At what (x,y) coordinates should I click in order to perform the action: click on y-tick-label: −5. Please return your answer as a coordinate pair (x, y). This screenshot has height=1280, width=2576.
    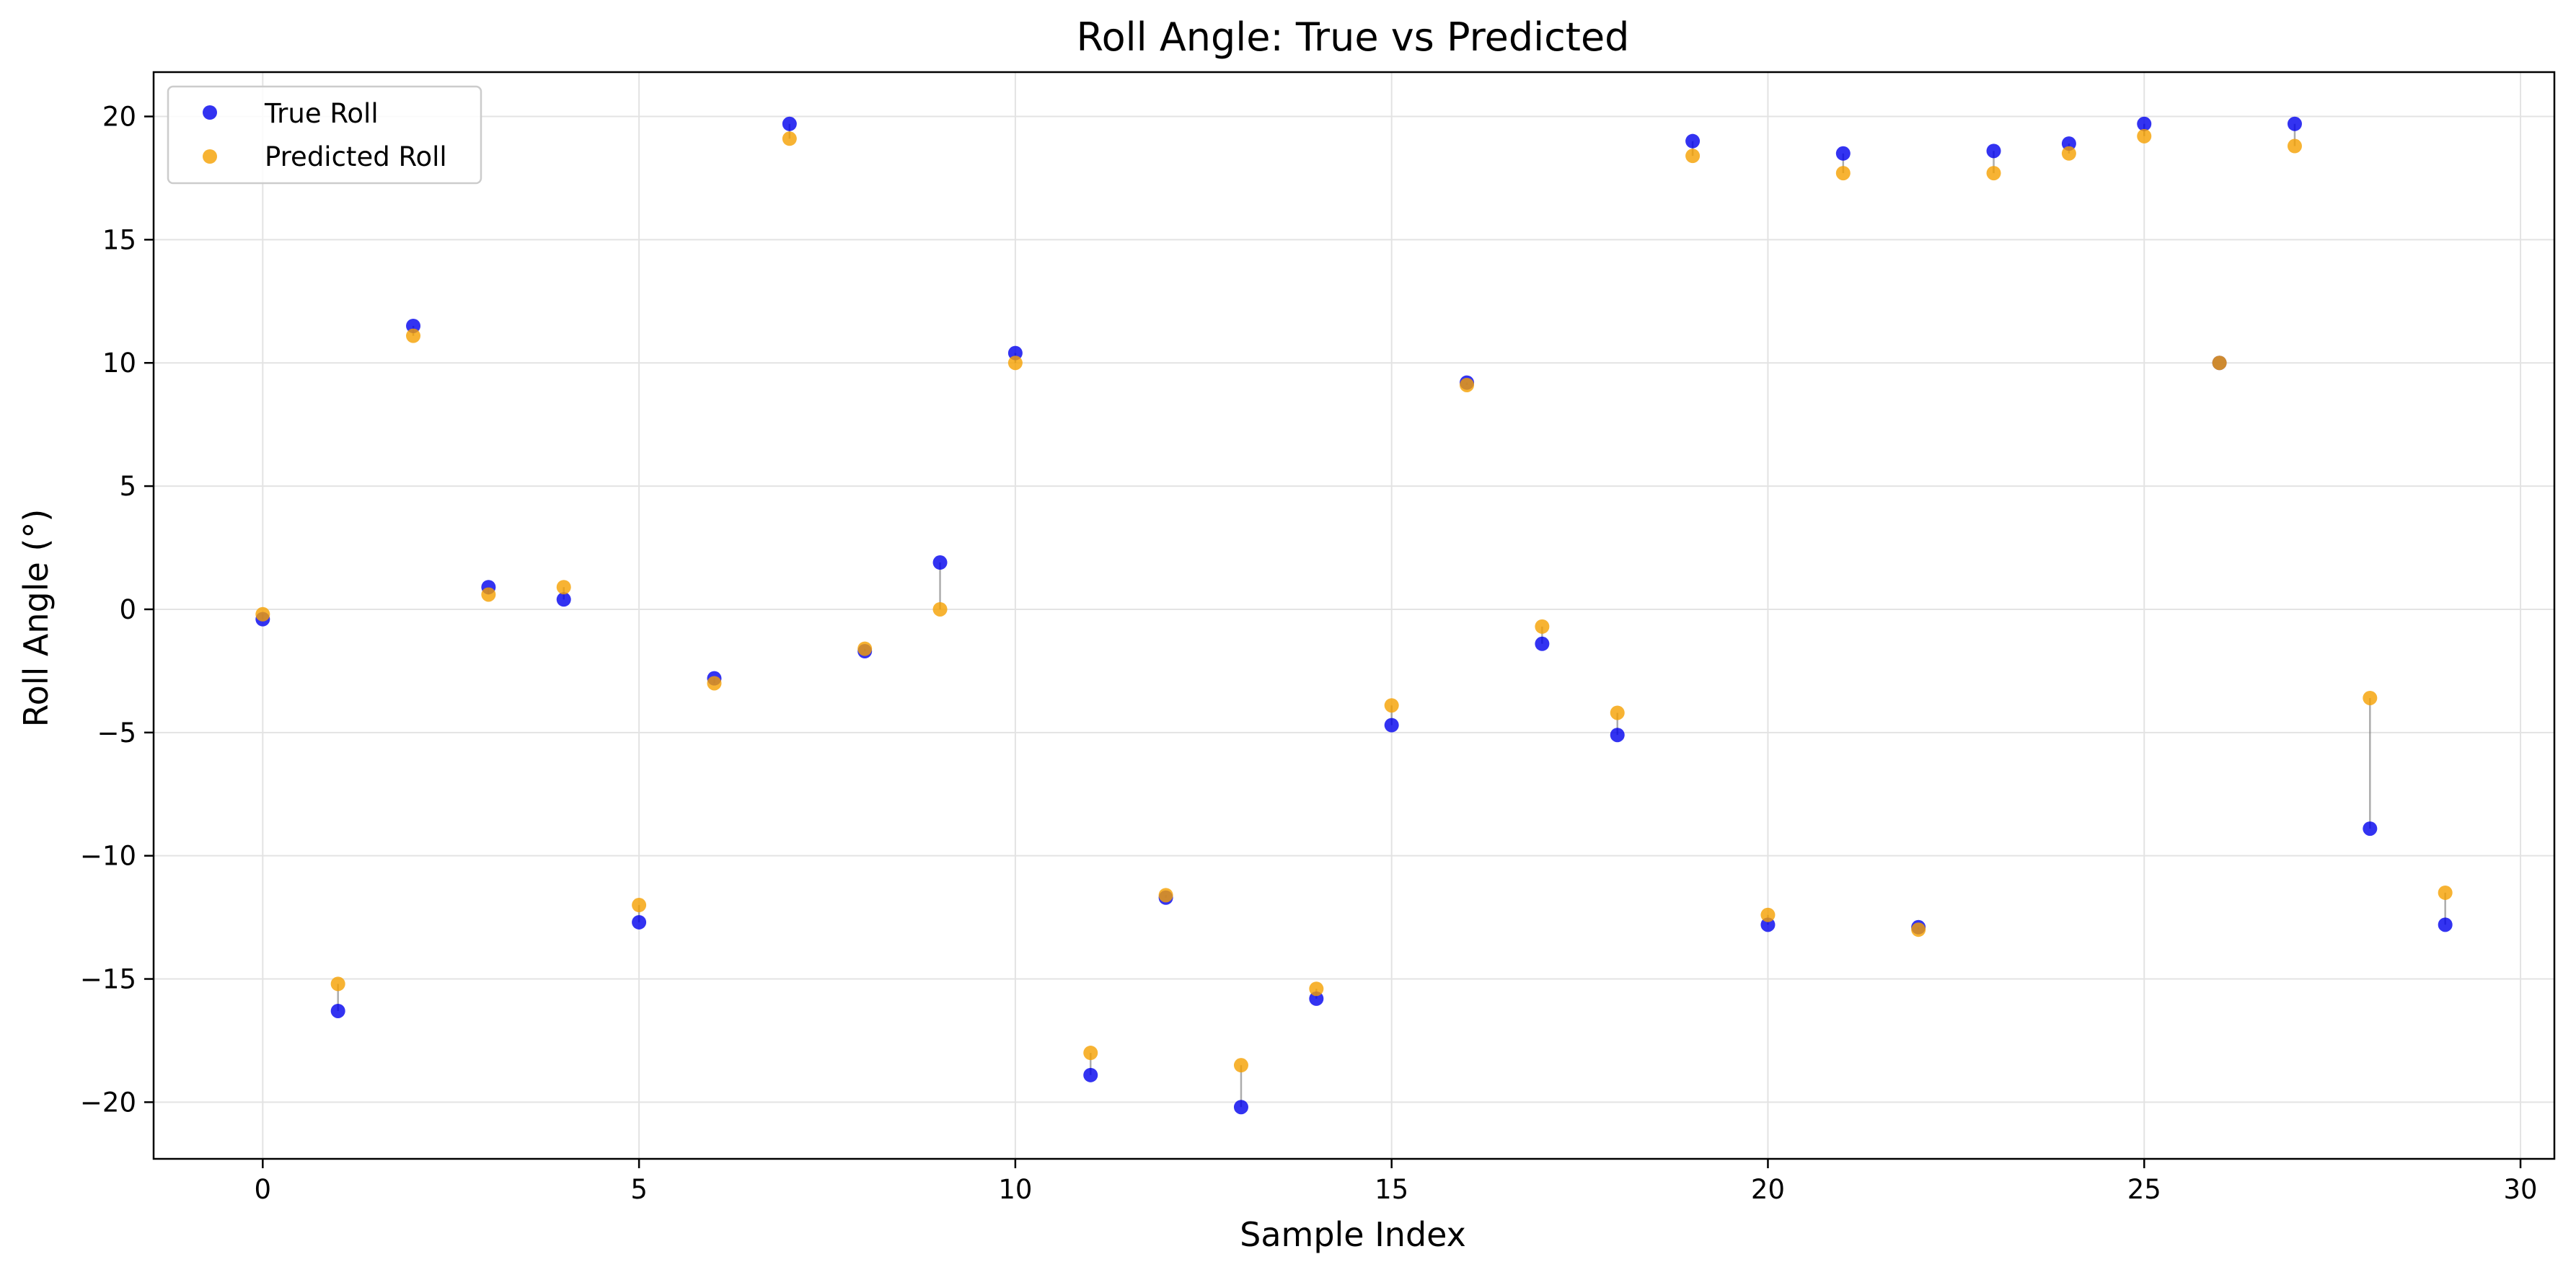
    Looking at the image, I should click on (116, 733).